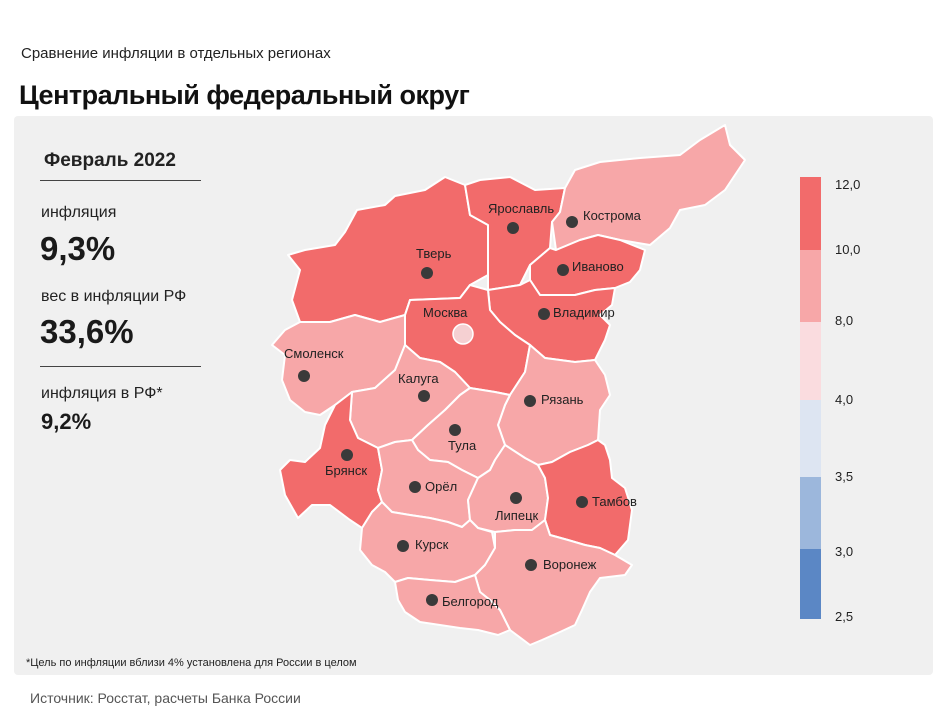 The height and width of the screenshot is (713, 950). What do you see at coordinates (403, 546) in the screenshot?
I see `city-dot-kursk` at bounding box center [403, 546].